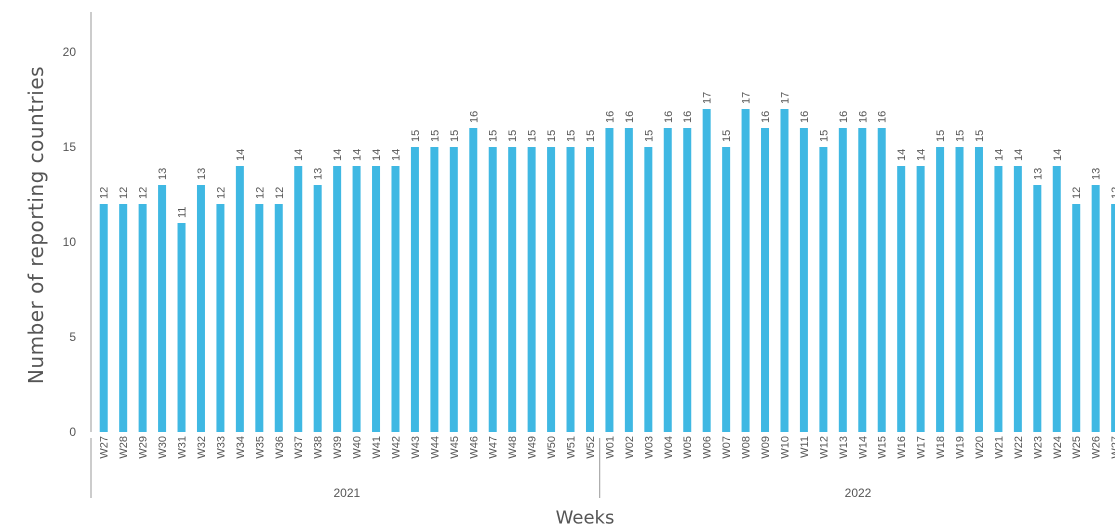  What do you see at coordinates (805, 447) in the screenshot?
I see `x-tick-label: W11` at bounding box center [805, 447].